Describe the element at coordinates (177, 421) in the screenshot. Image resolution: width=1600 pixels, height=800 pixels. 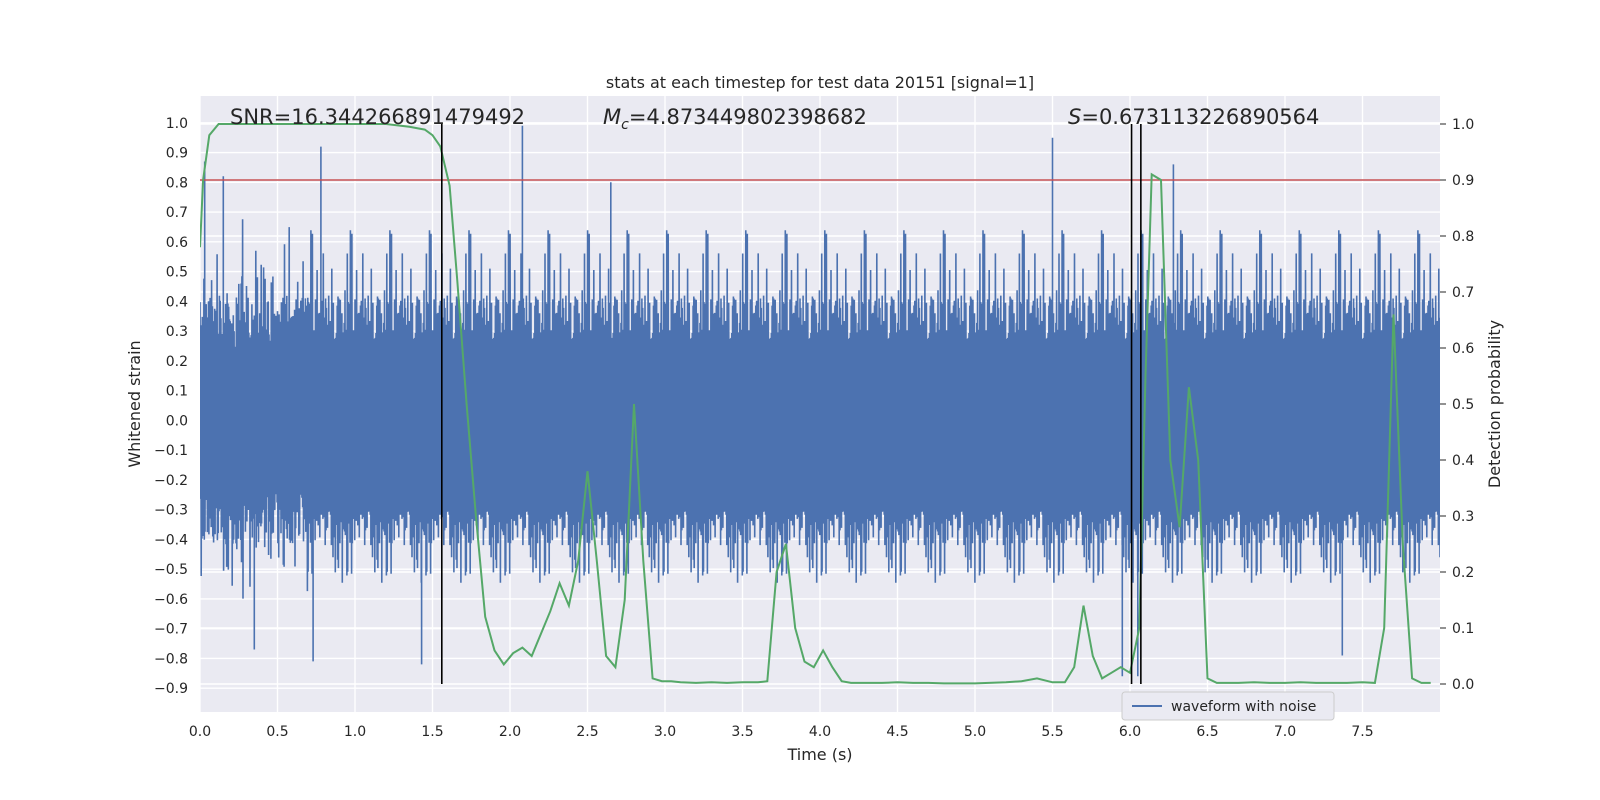
I see `y-tick-label-10: 0.0` at that location.